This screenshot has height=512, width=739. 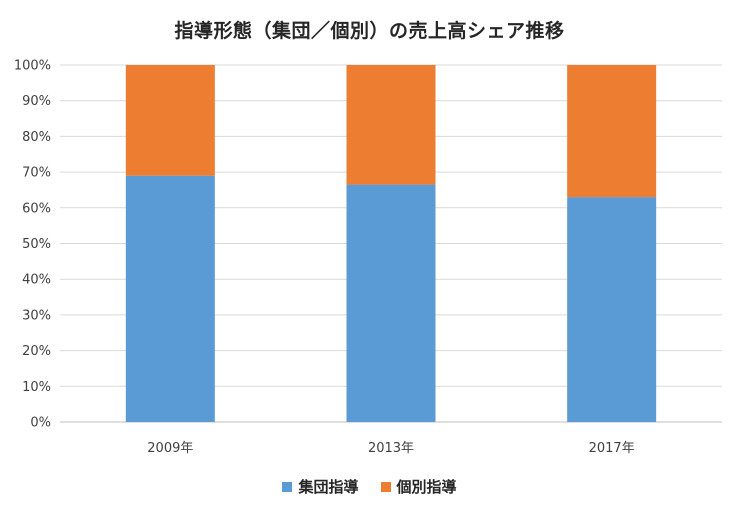 What do you see at coordinates (36, 101) in the screenshot?
I see `y-tick-label: 90%` at bounding box center [36, 101].